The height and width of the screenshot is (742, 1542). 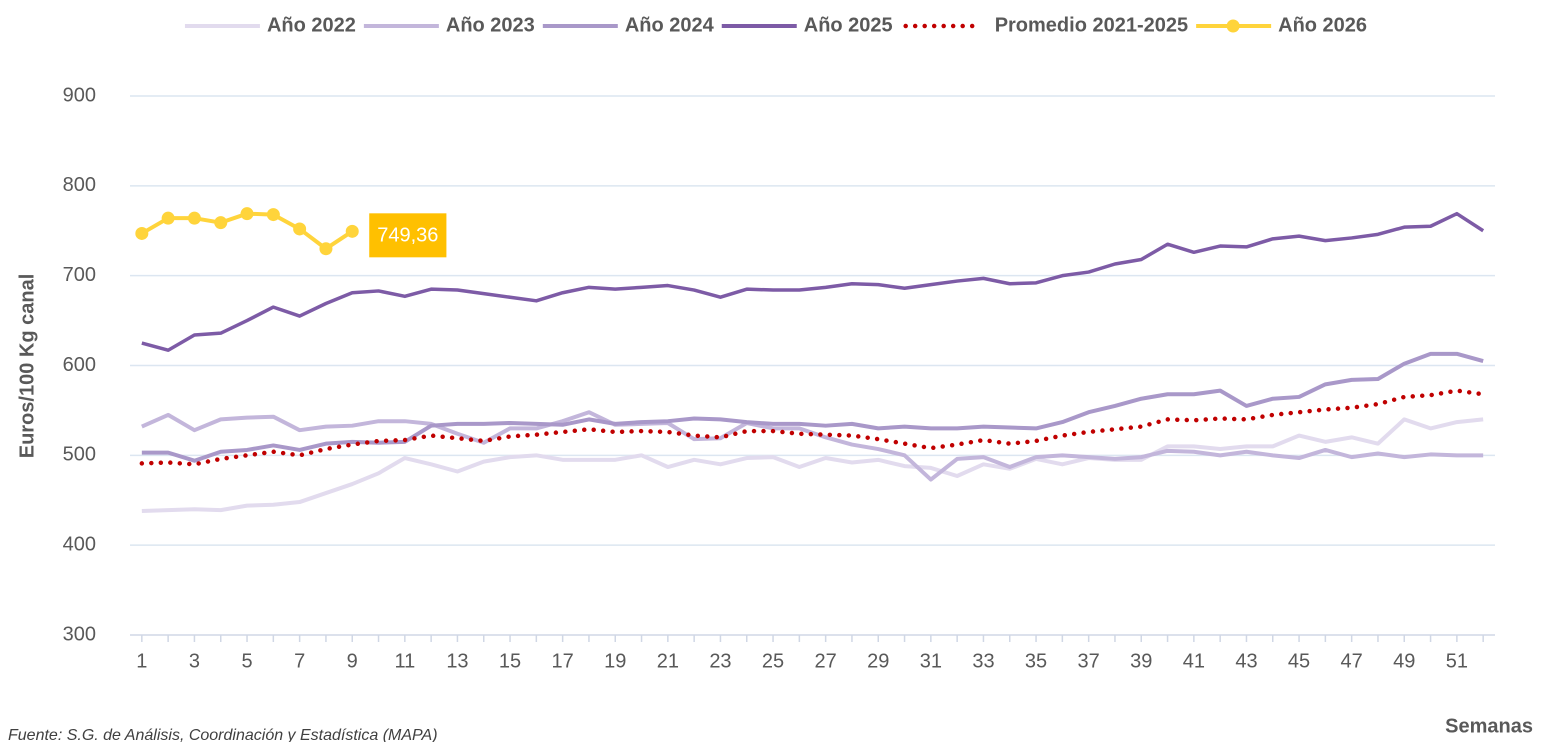 I want to click on legend-label: Año 2026, so click(x=1322, y=25).